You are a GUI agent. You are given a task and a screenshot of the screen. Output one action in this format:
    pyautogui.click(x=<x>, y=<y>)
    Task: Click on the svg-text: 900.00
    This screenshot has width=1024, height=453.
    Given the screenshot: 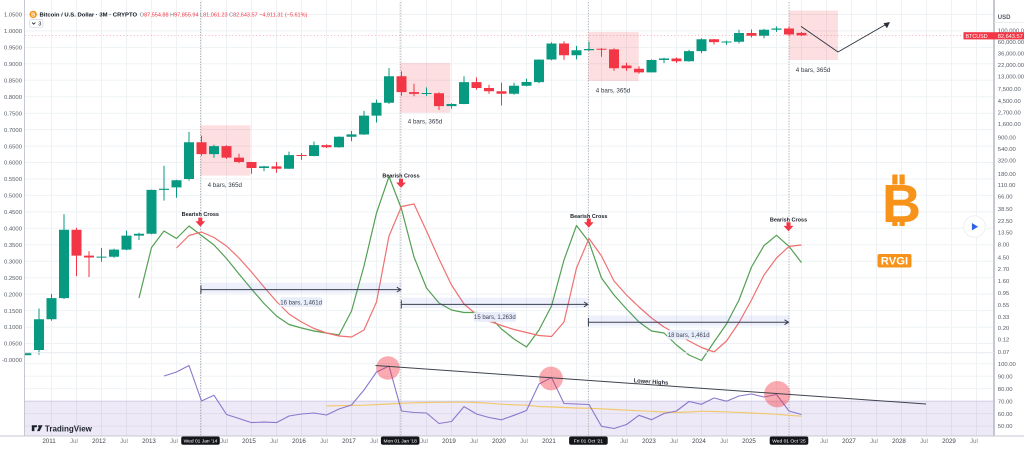 What is the action you would take?
    pyautogui.click(x=1007, y=138)
    